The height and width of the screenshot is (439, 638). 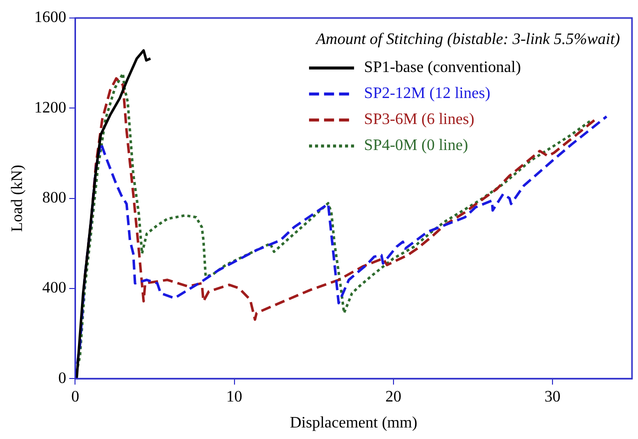 What do you see at coordinates (419, 119) in the screenshot?
I see `legend-label: SP3-6M (6 lines)` at bounding box center [419, 119].